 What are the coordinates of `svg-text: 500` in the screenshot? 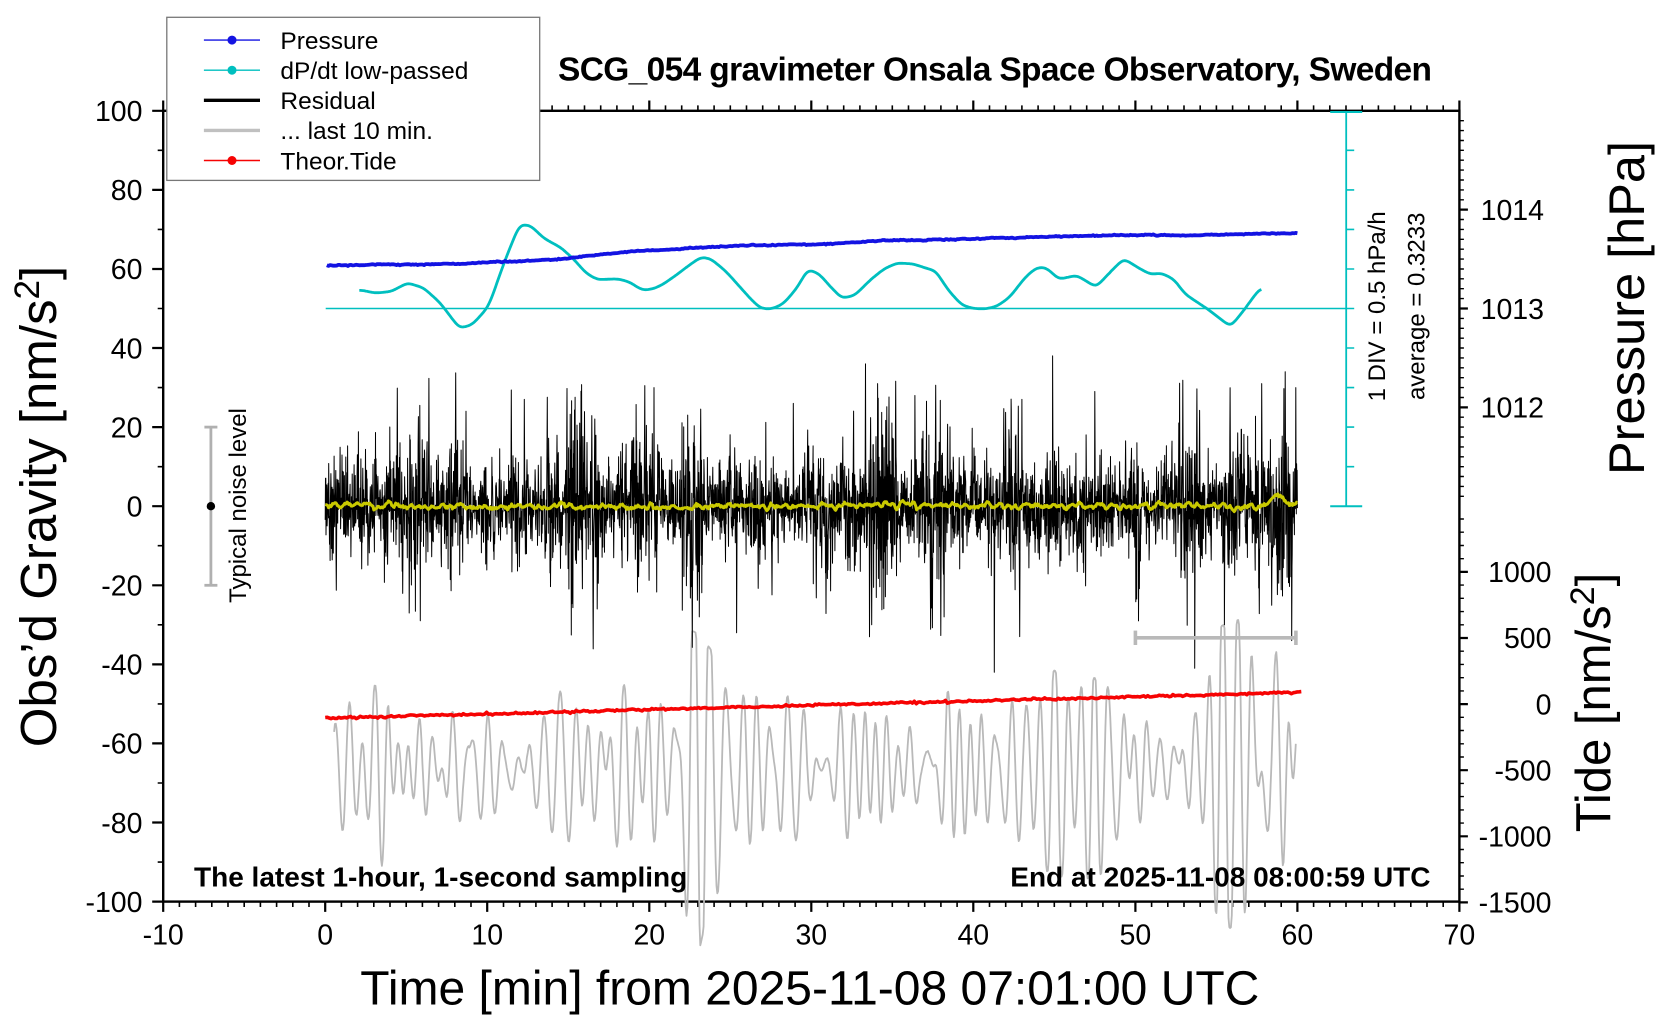 It's located at (1528, 639).